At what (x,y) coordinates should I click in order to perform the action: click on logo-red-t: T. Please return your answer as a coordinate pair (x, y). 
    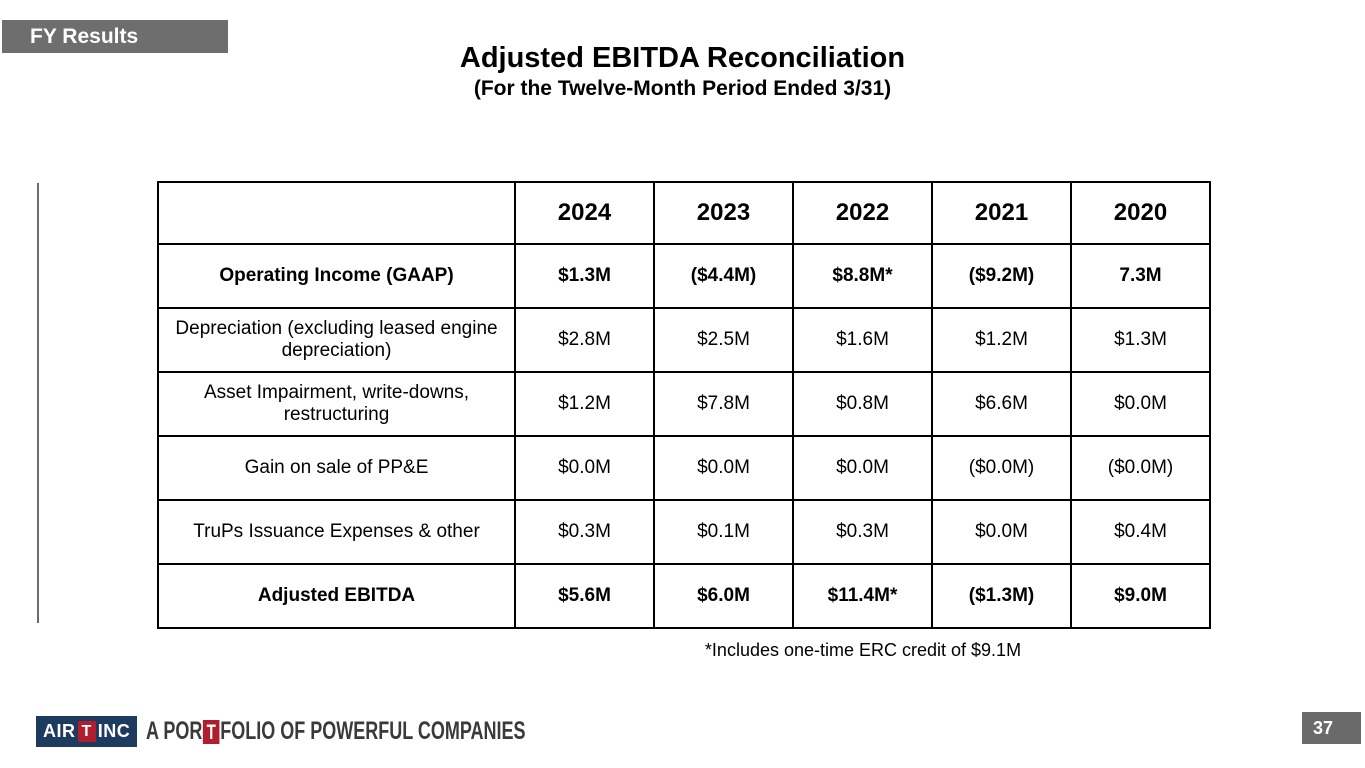
    Looking at the image, I should click on (86, 731).